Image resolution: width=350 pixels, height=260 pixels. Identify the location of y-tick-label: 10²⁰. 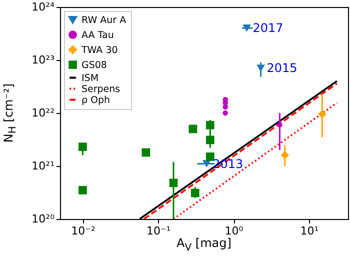
(44, 219).